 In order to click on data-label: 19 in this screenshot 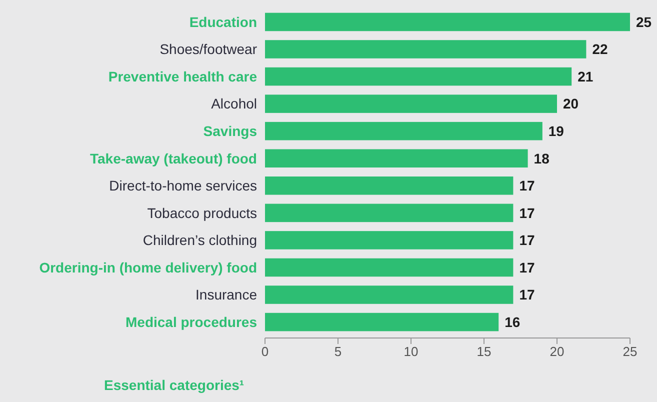, I will do `click(556, 130)`.